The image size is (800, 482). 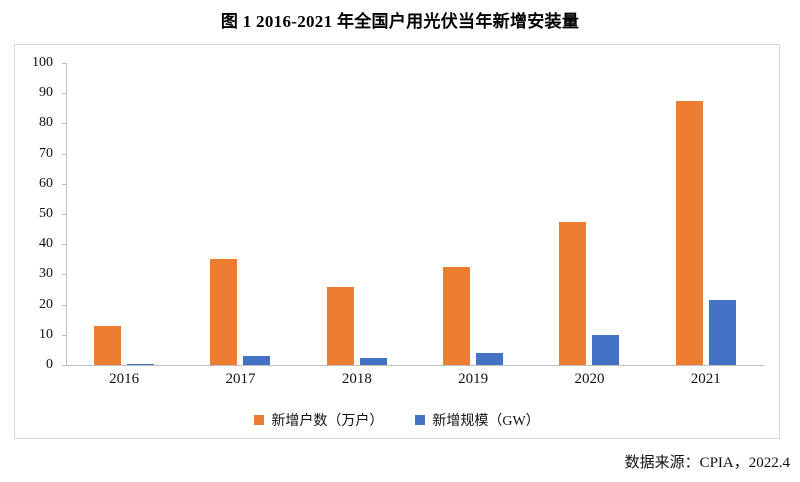 What do you see at coordinates (473, 379) in the screenshot?
I see `x-axis-label-2019: 2019` at bounding box center [473, 379].